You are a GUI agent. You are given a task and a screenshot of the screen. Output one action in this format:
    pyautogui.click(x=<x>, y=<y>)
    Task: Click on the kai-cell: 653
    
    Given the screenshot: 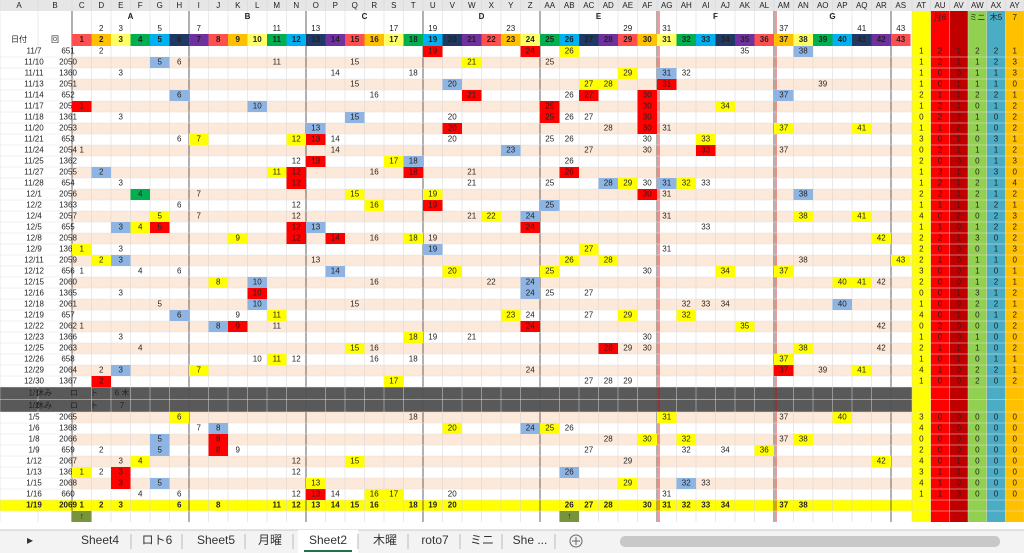 What is the action you would take?
    pyautogui.click(x=68, y=139)
    